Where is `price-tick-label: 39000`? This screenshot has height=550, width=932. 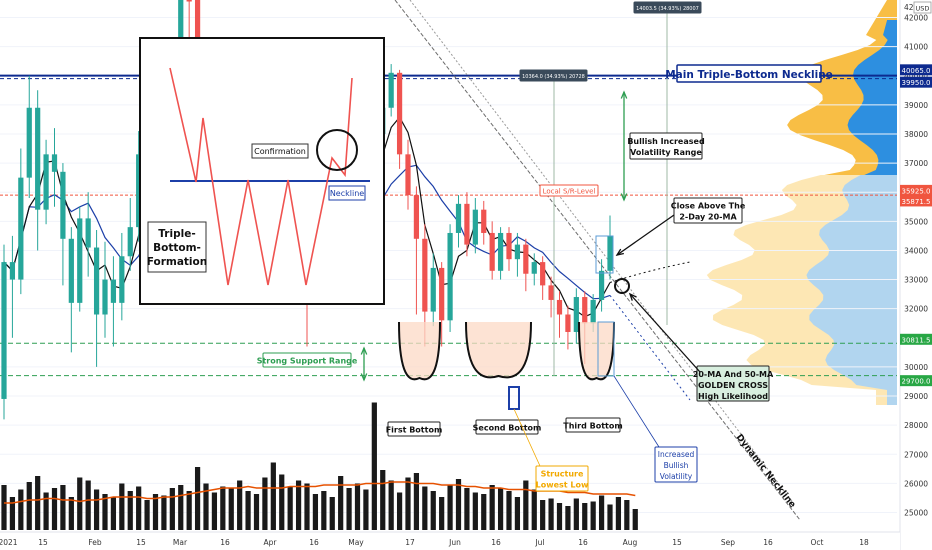 price-tick-label: 39000 is located at coordinates (916, 105).